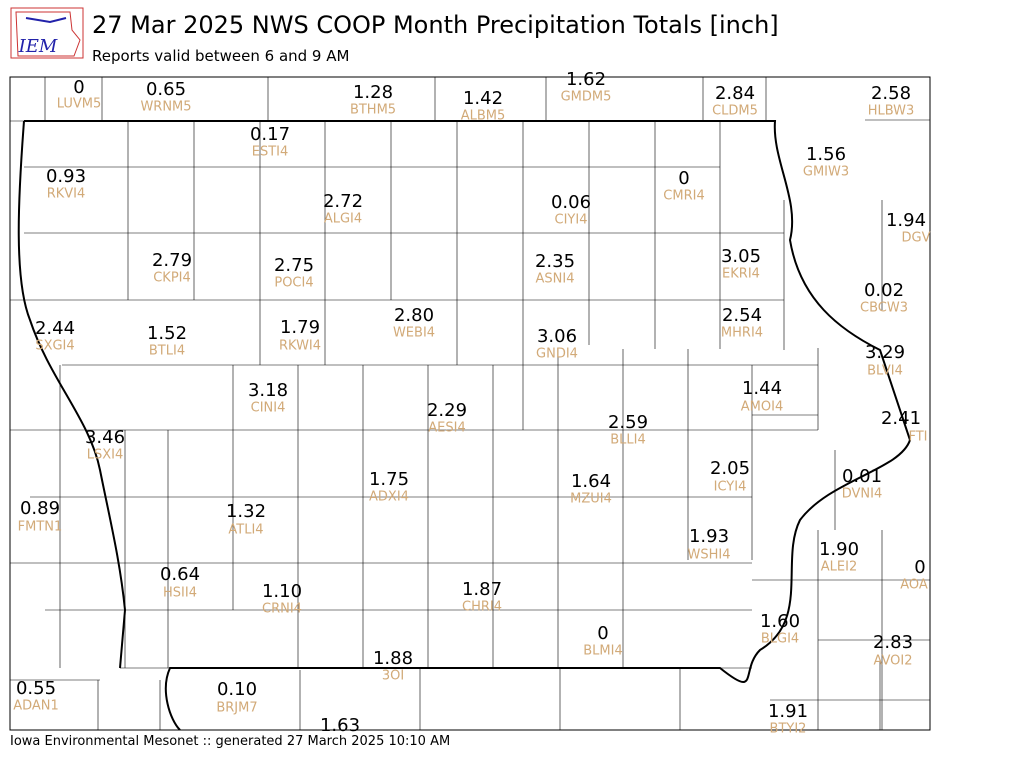 The width and height of the screenshot is (1024, 768). What do you see at coordinates (220, 56) in the screenshot?
I see `subtitle: Reports valid between 6 and 9 AM` at bounding box center [220, 56].